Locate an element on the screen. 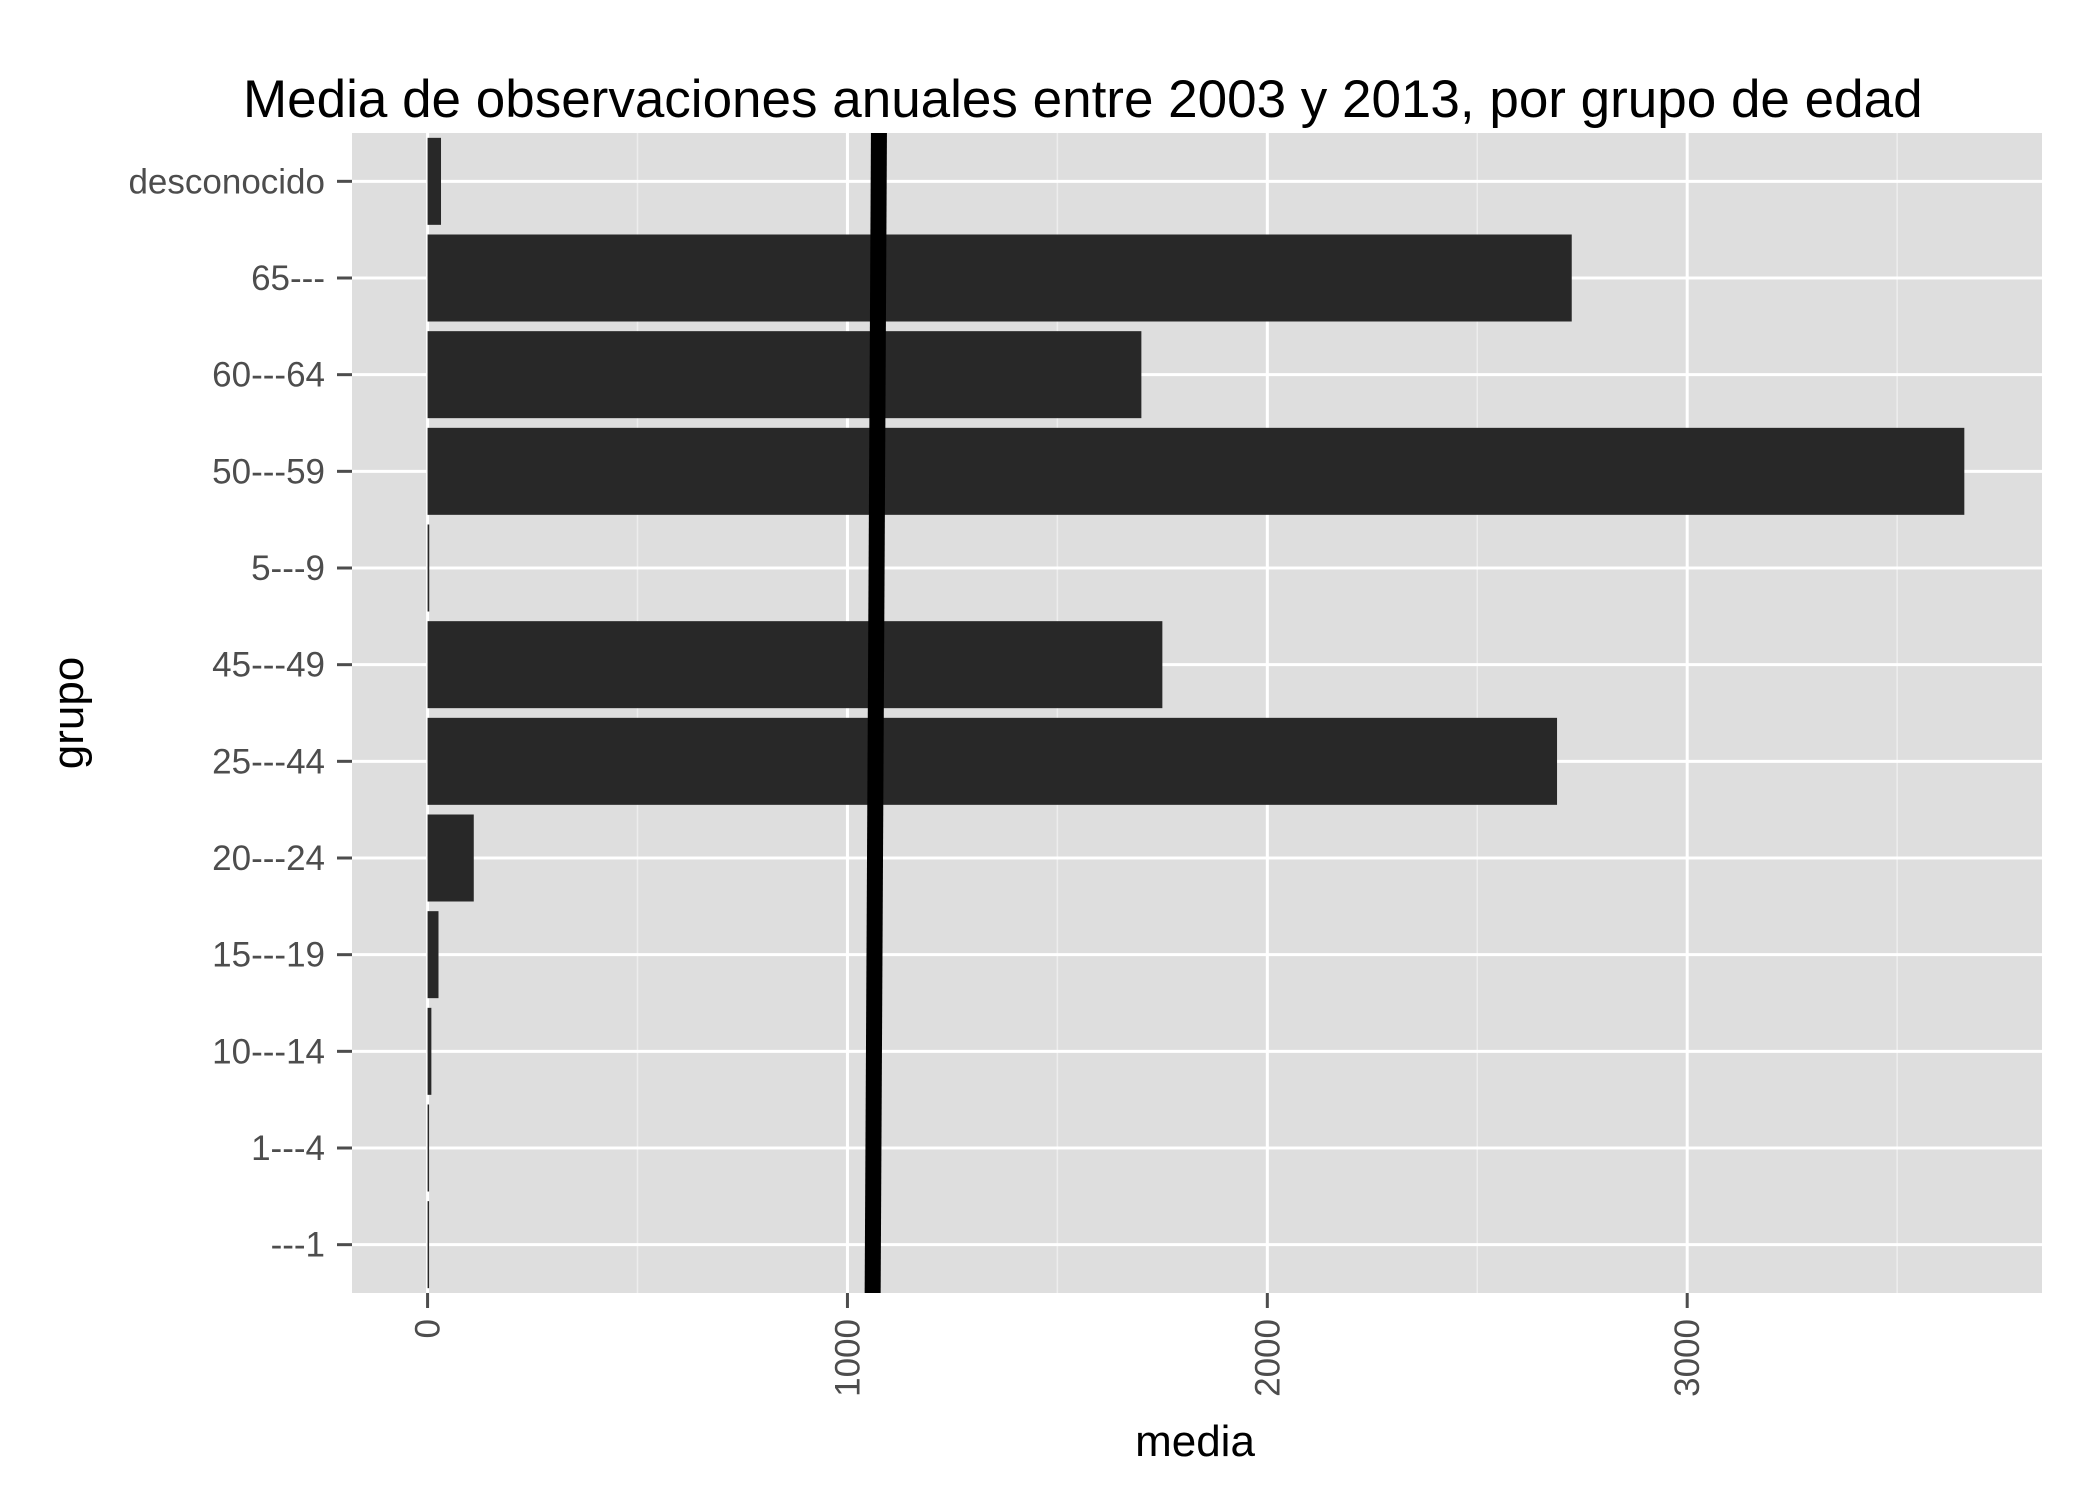  y-tick-label: 25---44 is located at coordinates (268, 761).